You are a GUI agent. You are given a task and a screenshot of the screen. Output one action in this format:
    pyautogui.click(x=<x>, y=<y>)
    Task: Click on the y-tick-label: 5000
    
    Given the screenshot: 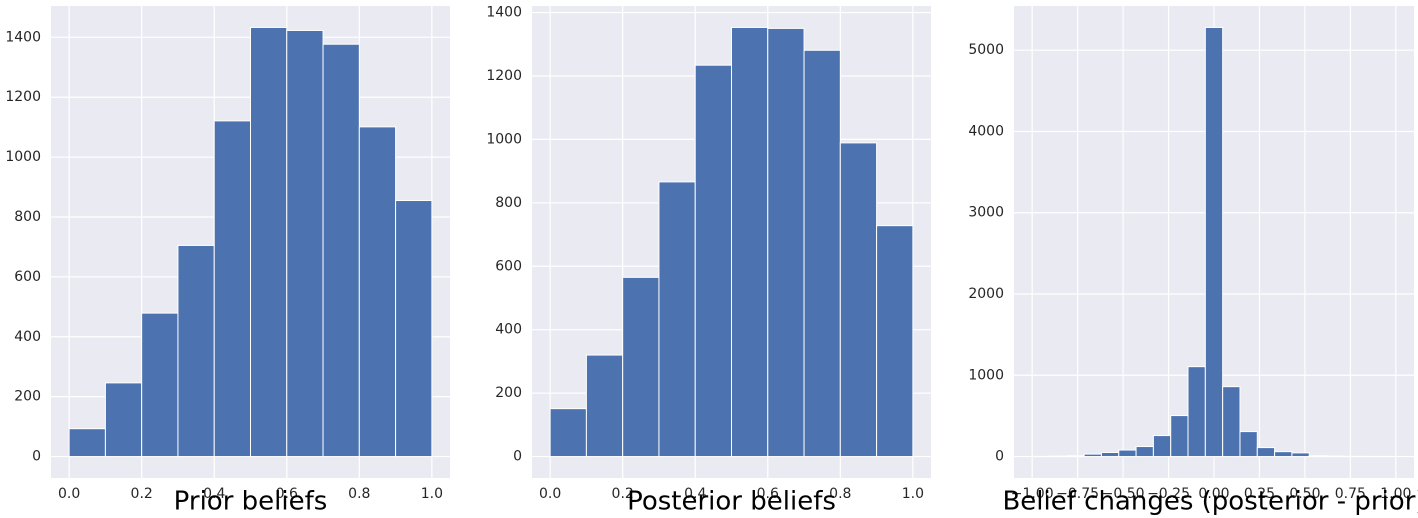 What is the action you would take?
    pyautogui.click(x=986, y=50)
    